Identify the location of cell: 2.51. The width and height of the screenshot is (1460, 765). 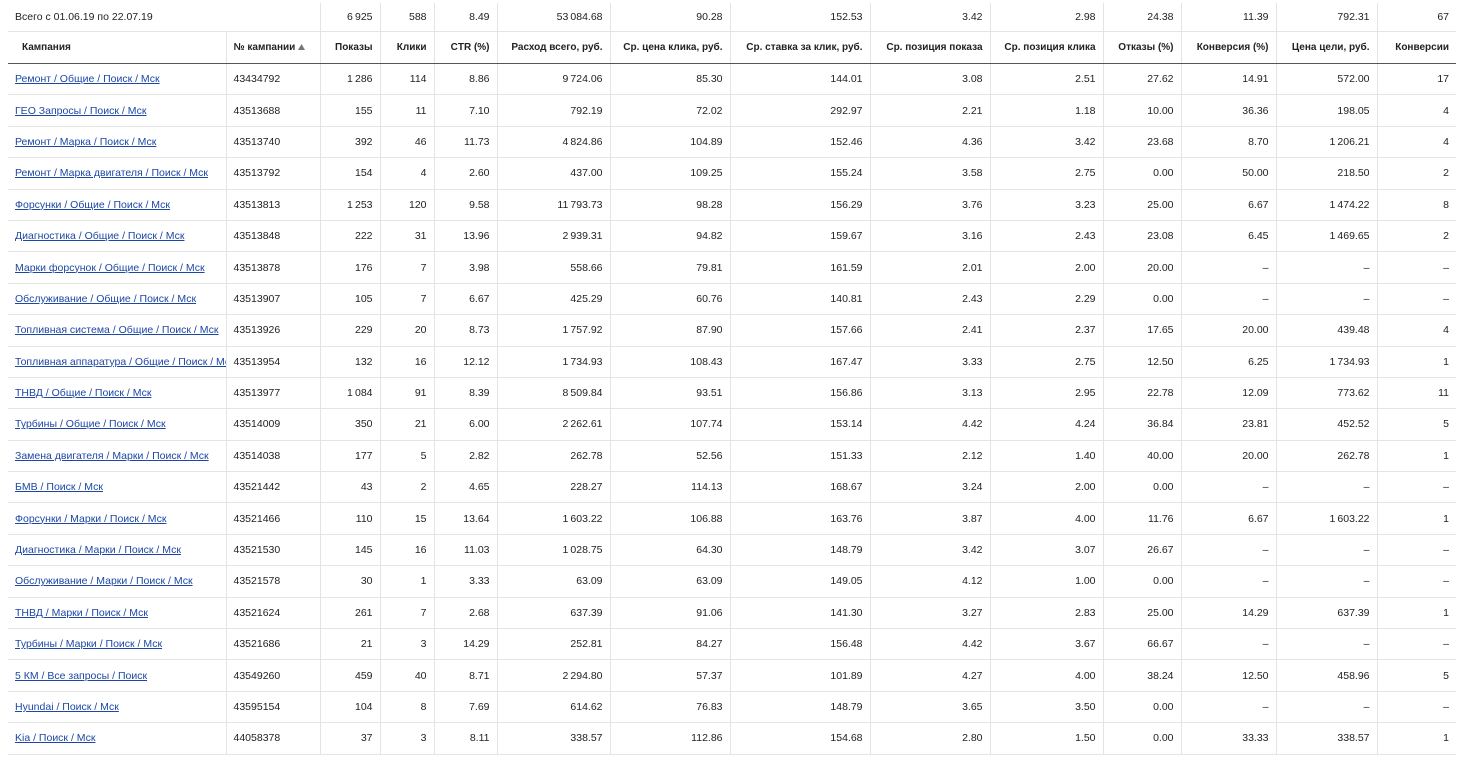
(1047, 79).